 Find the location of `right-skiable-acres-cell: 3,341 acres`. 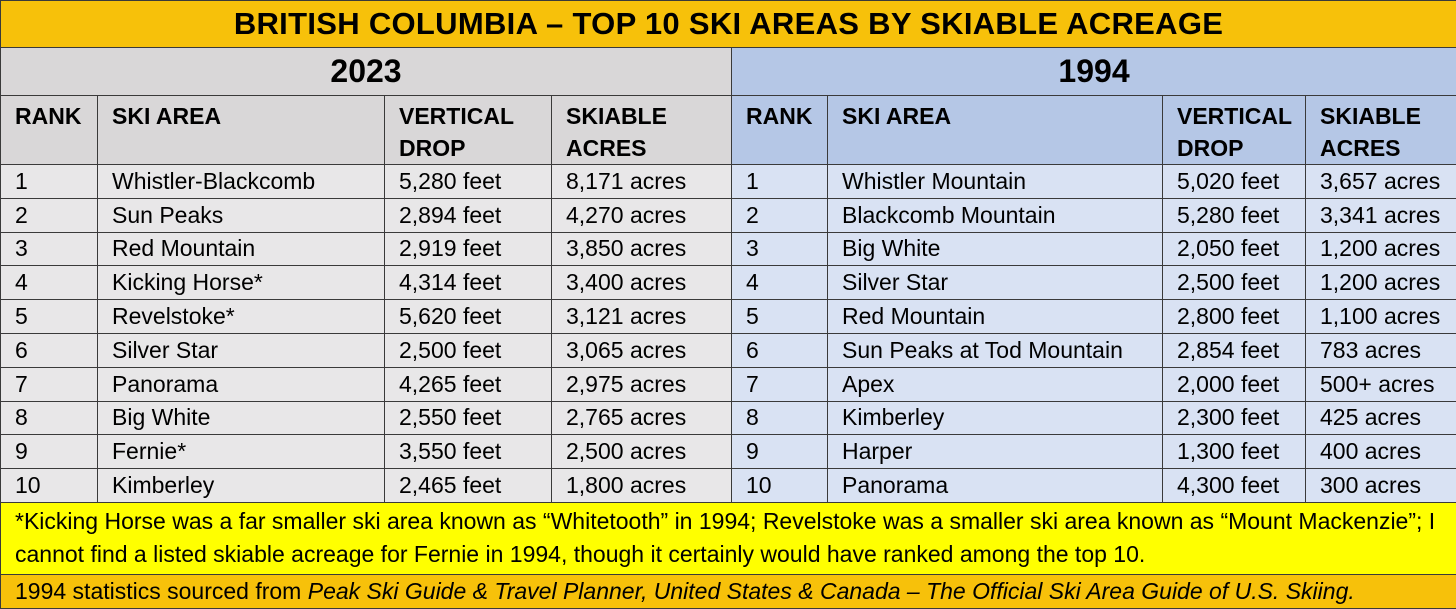

right-skiable-acres-cell: 3,341 acres is located at coordinates (1381, 215).